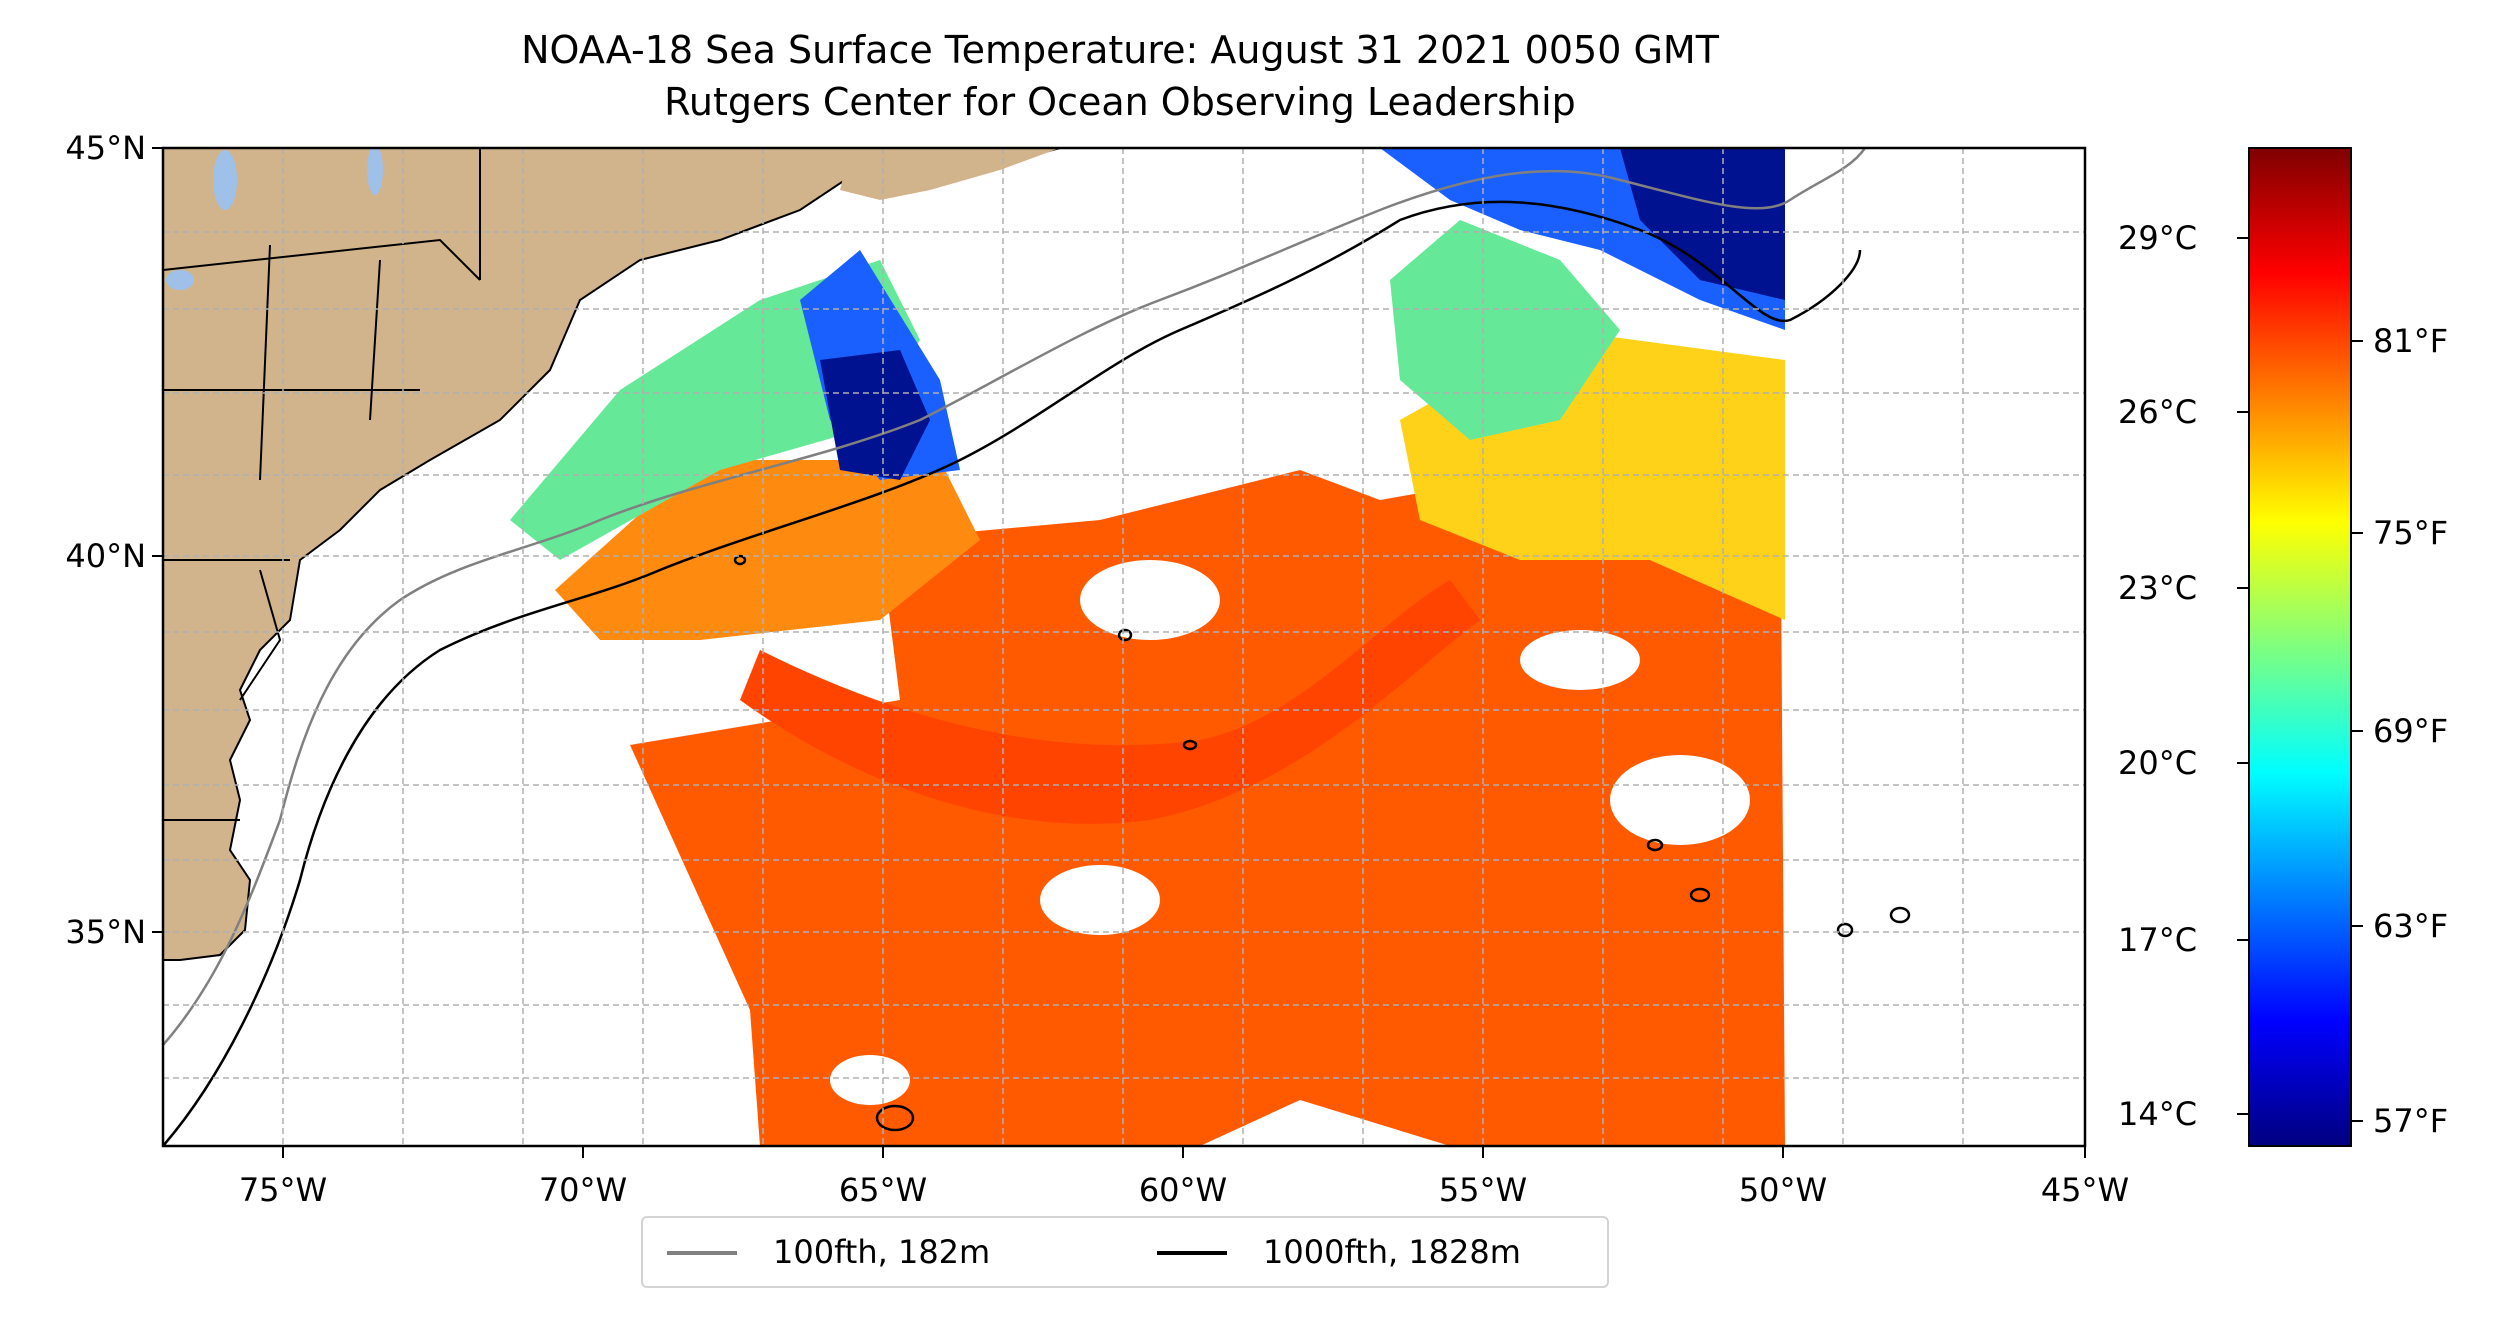  I want to click on lon-label-60w: 60°W, so click(1183, 1190).